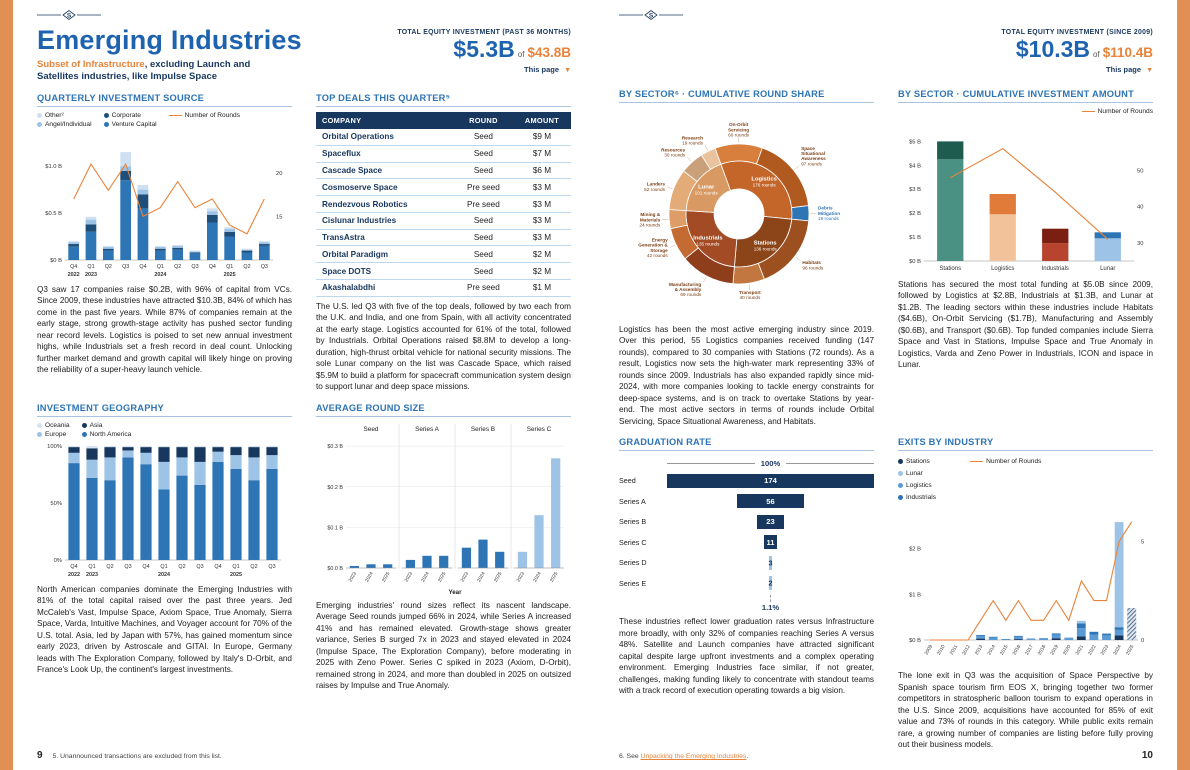 The height and width of the screenshot is (770, 1190). Describe the element at coordinates (73, 267) in the screenshot. I see `x-axis-tick: Q4` at that location.